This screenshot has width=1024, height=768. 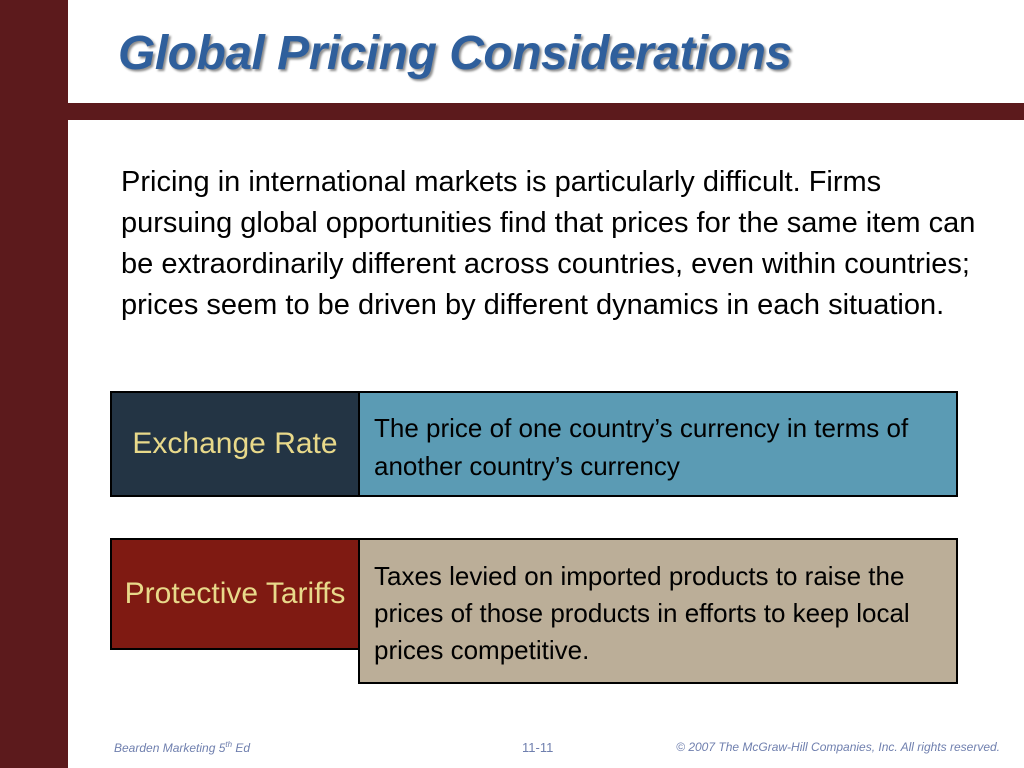 I want to click on footer-book-name: Bearden Marketing 5, so click(x=170, y=748).